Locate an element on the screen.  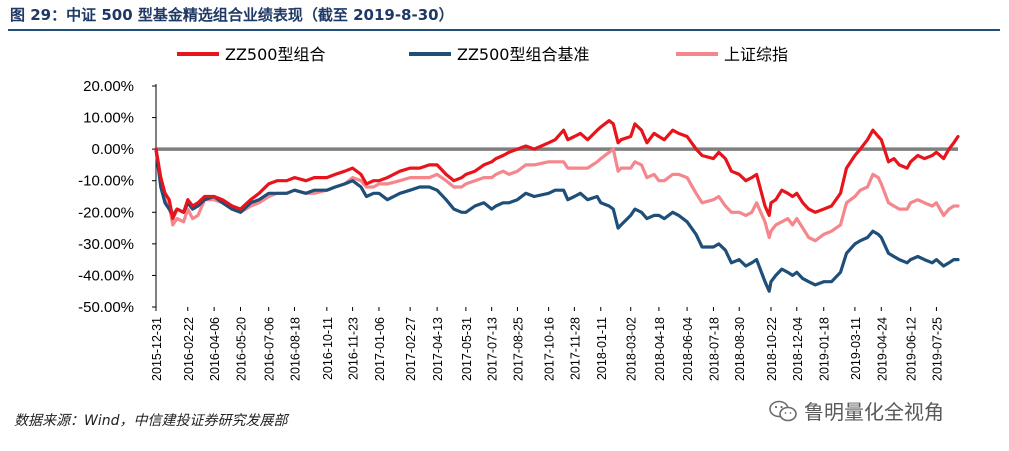
watermark: 鲁明量化全视角 is located at coordinates (856, 410).